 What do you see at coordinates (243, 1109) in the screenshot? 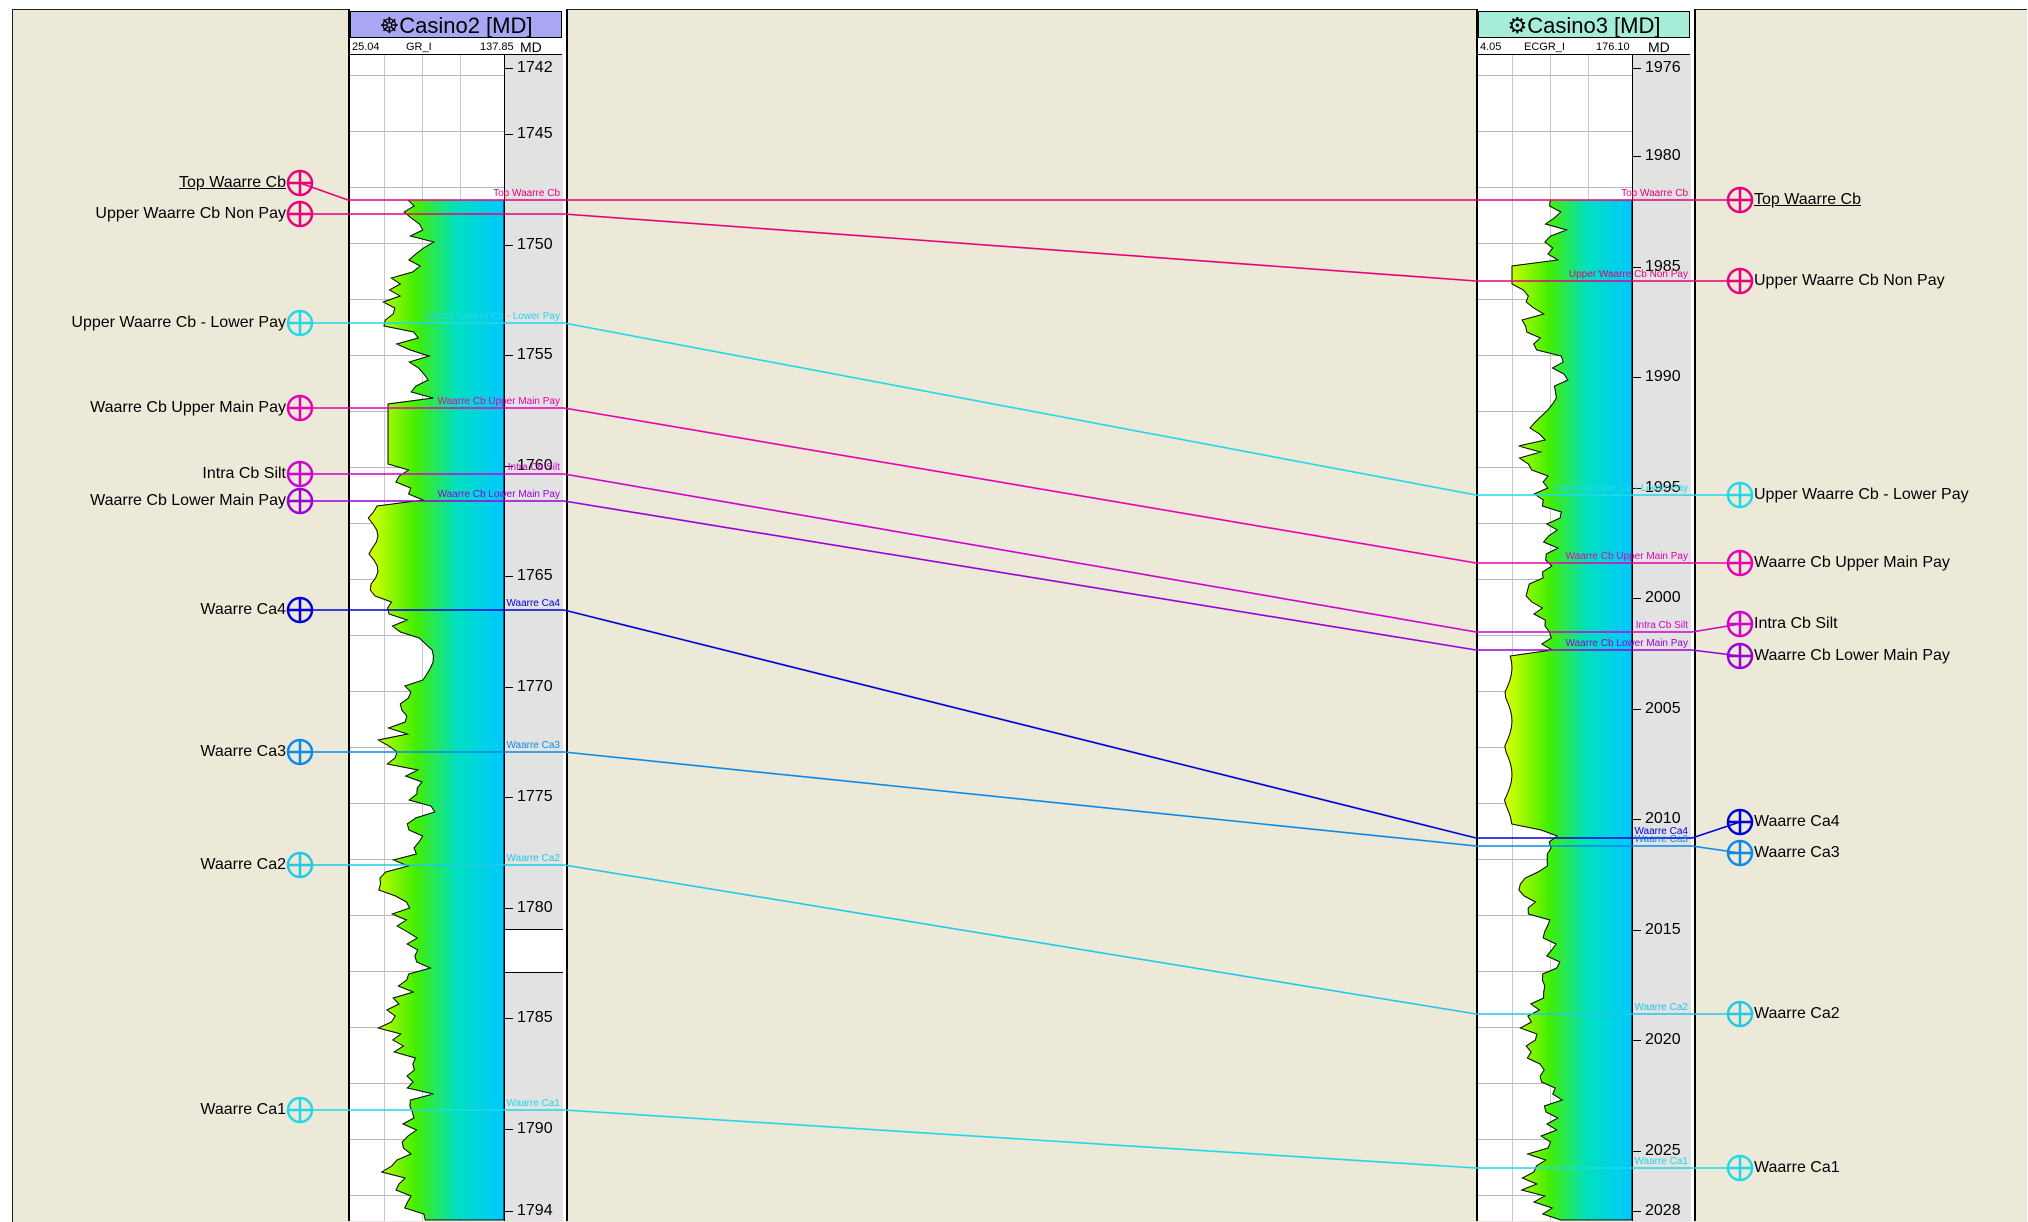
I see `horizon-label-left: Waarre Ca1` at bounding box center [243, 1109].